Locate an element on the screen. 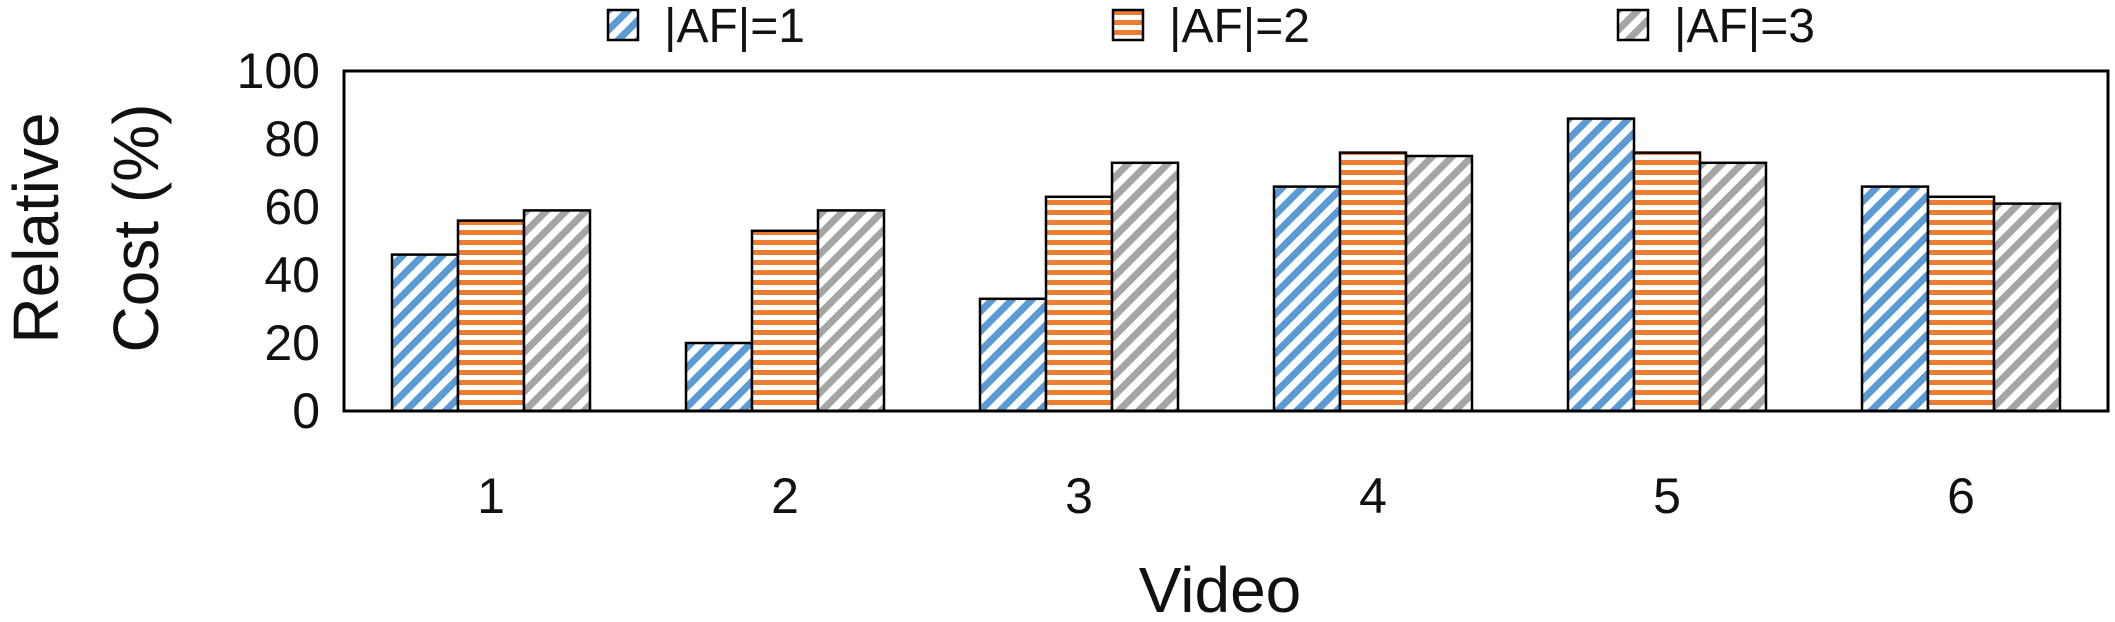 This screenshot has height=622, width=2115. x-tick-label: 3 is located at coordinates (1079, 496).